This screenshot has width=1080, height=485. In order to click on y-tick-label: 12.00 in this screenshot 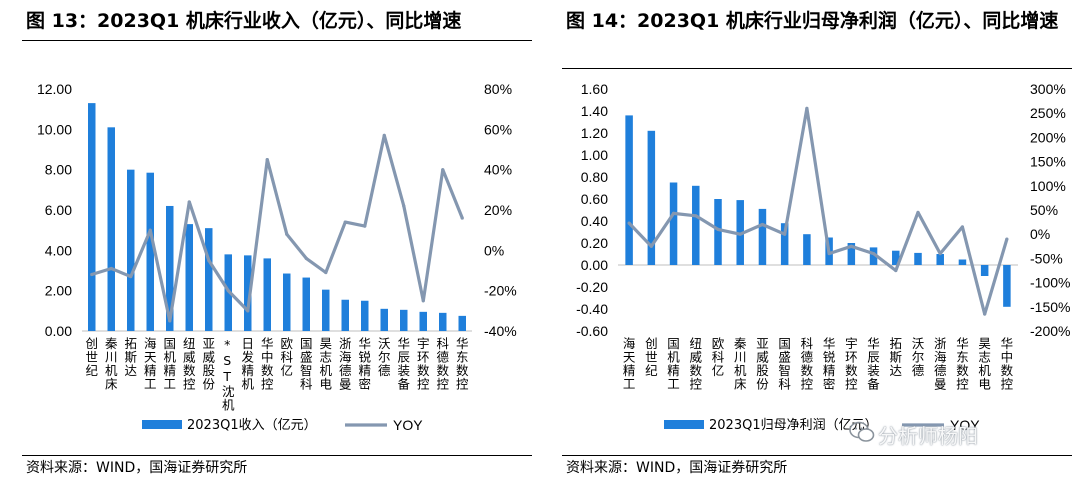, I will do `click(54, 89)`.